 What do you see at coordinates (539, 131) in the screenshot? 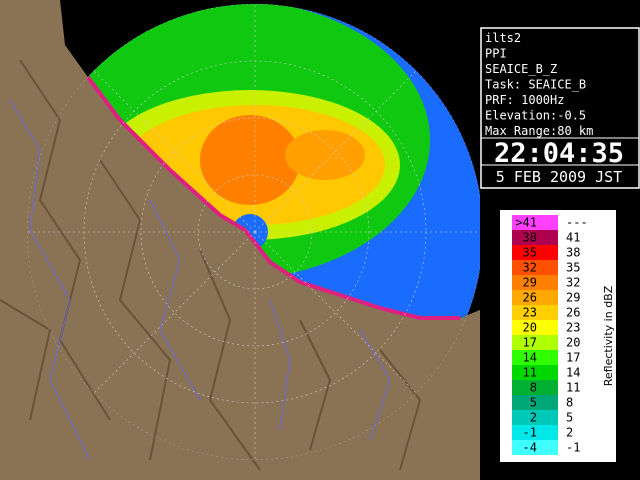
I see `info-line: Max Range:80 km` at bounding box center [539, 131].